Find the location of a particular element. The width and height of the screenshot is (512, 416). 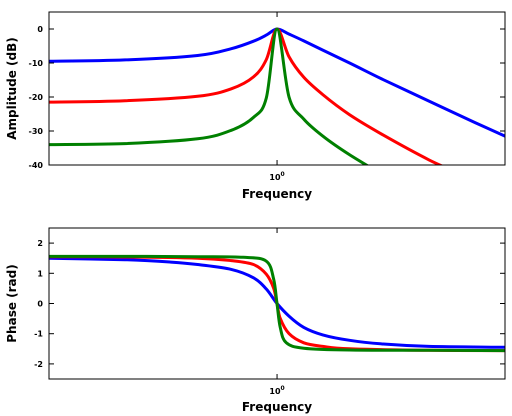

y-tick-label: 1 is located at coordinates (40, 273).